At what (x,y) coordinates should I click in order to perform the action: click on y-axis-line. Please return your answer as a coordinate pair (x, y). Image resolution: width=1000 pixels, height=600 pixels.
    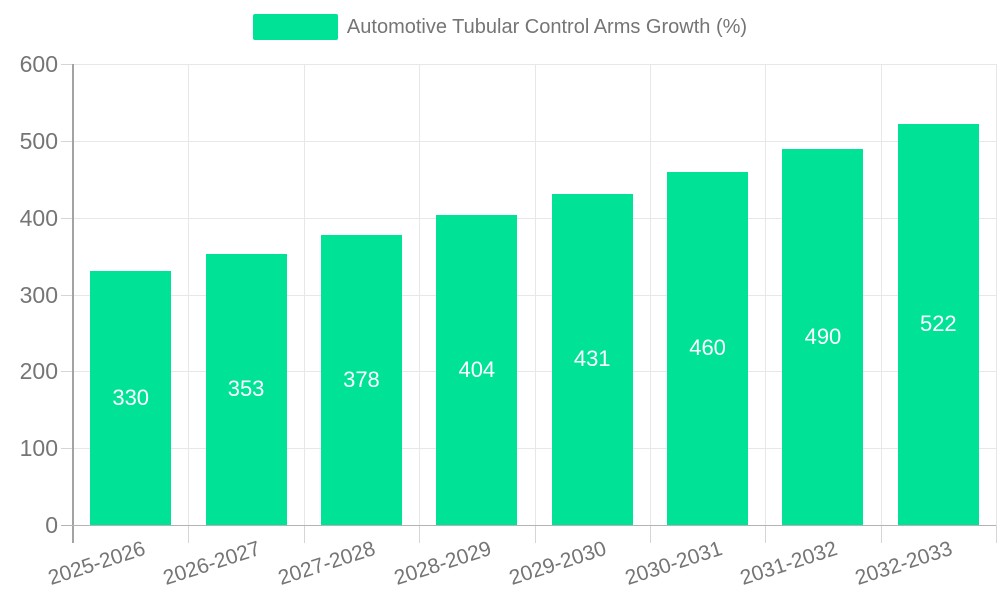
    Looking at the image, I should click on (73, 303).